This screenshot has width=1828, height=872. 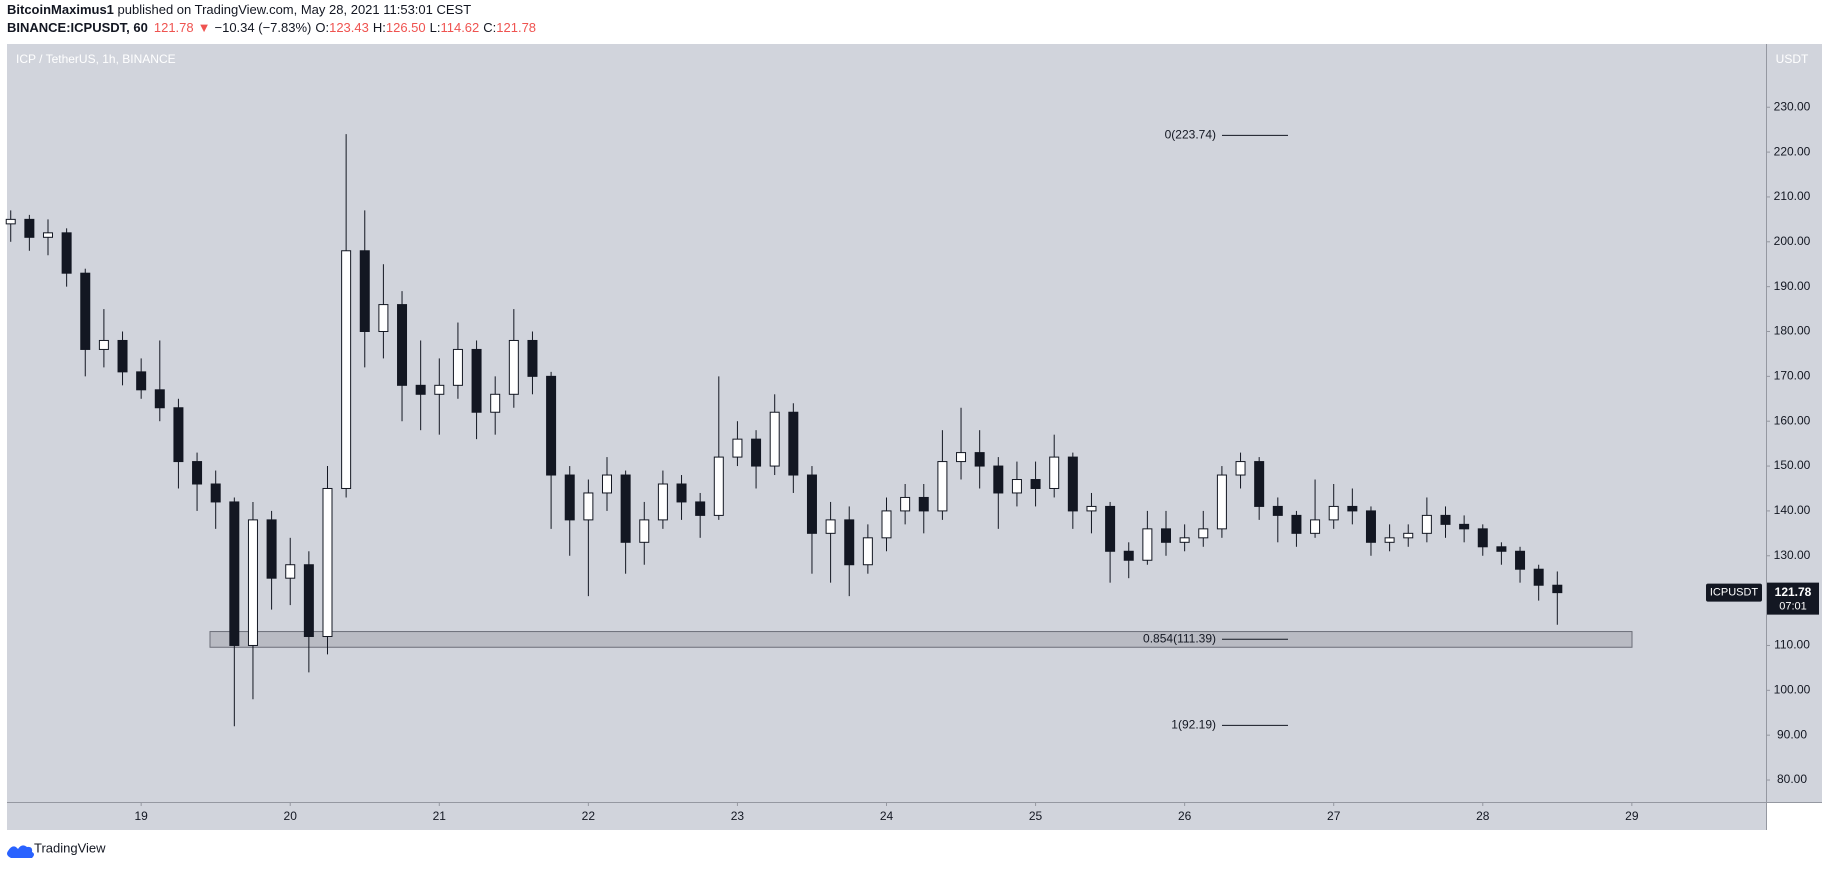 I want to click on y-tick-label: 80.00, so click(x=1792, y=779).